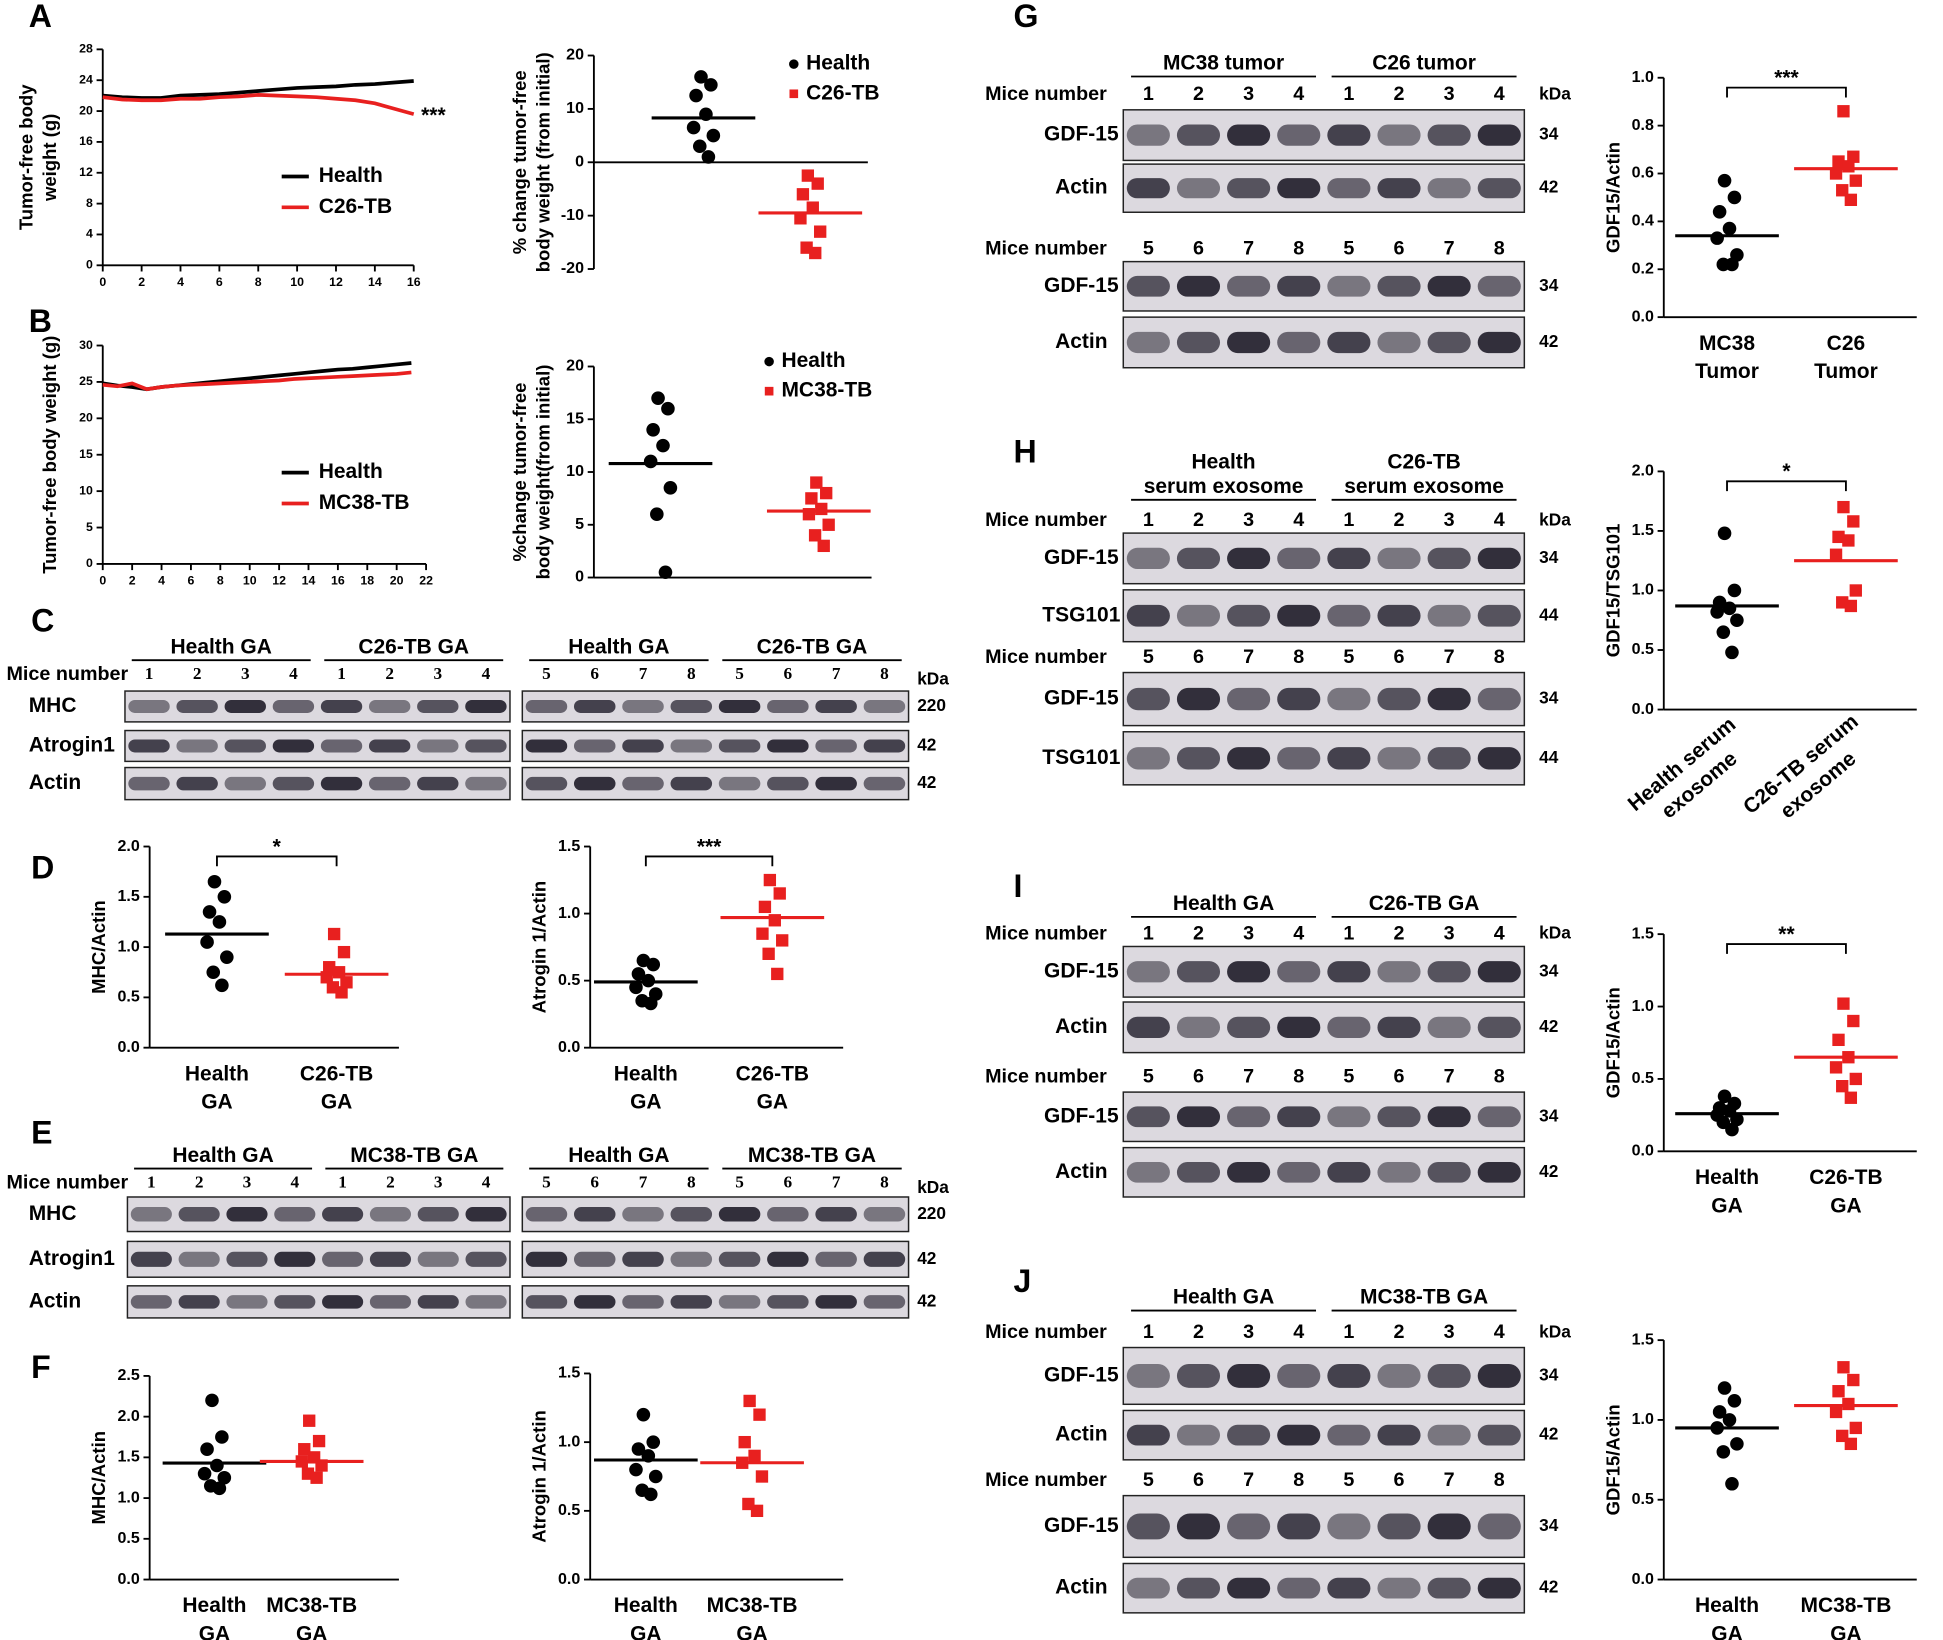 Image resolution: width=1943 pixels, height=1640 pixels. I want to click on kda-value: 220, so click(931, 705).